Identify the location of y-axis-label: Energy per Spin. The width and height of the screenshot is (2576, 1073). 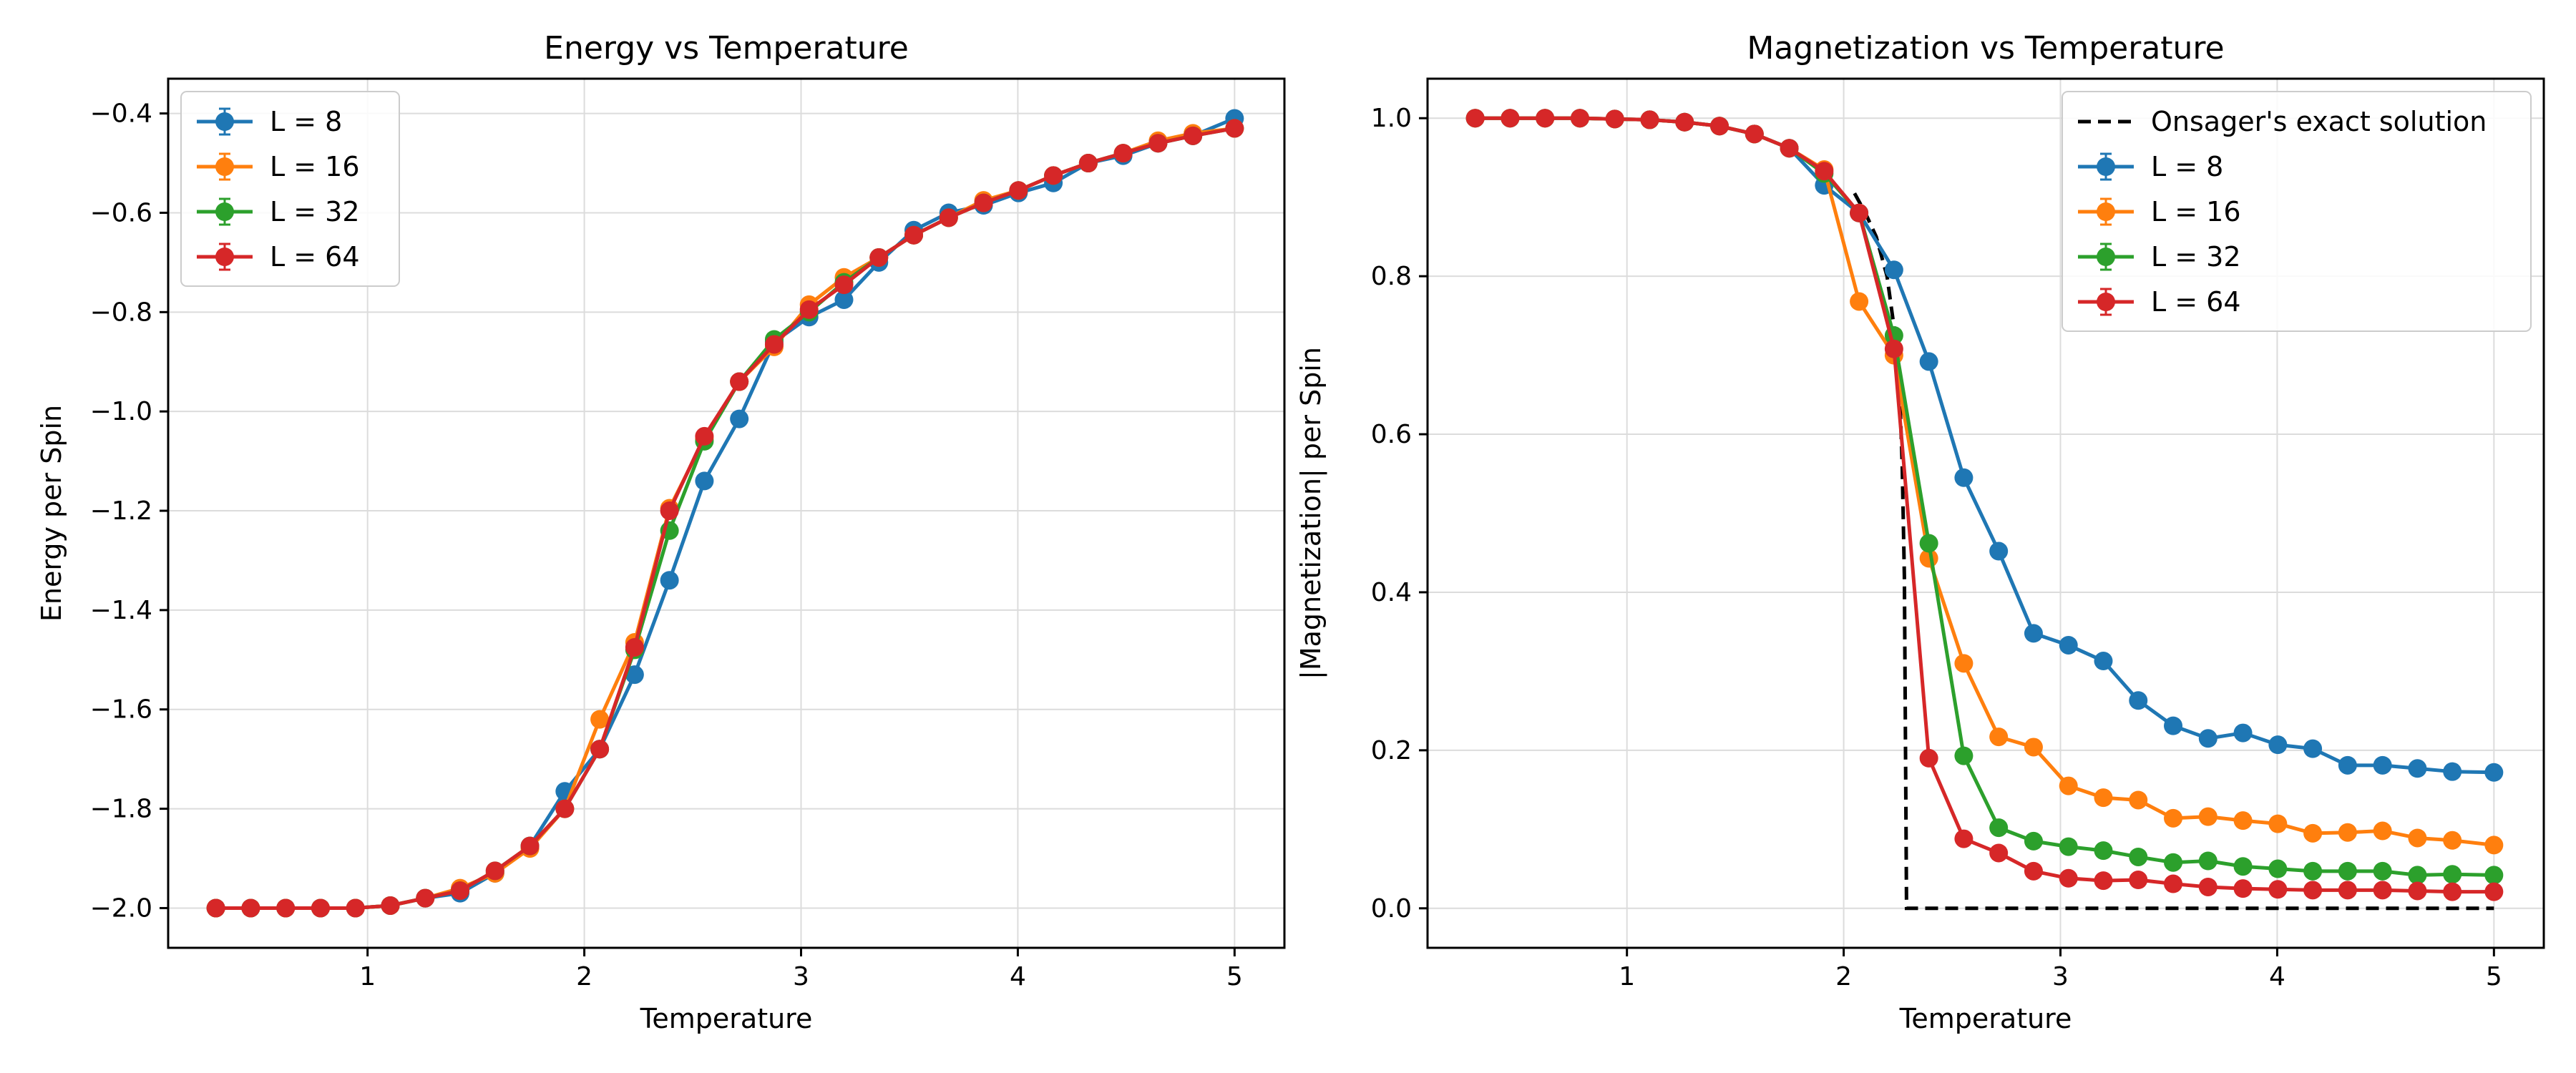
(51, 513).